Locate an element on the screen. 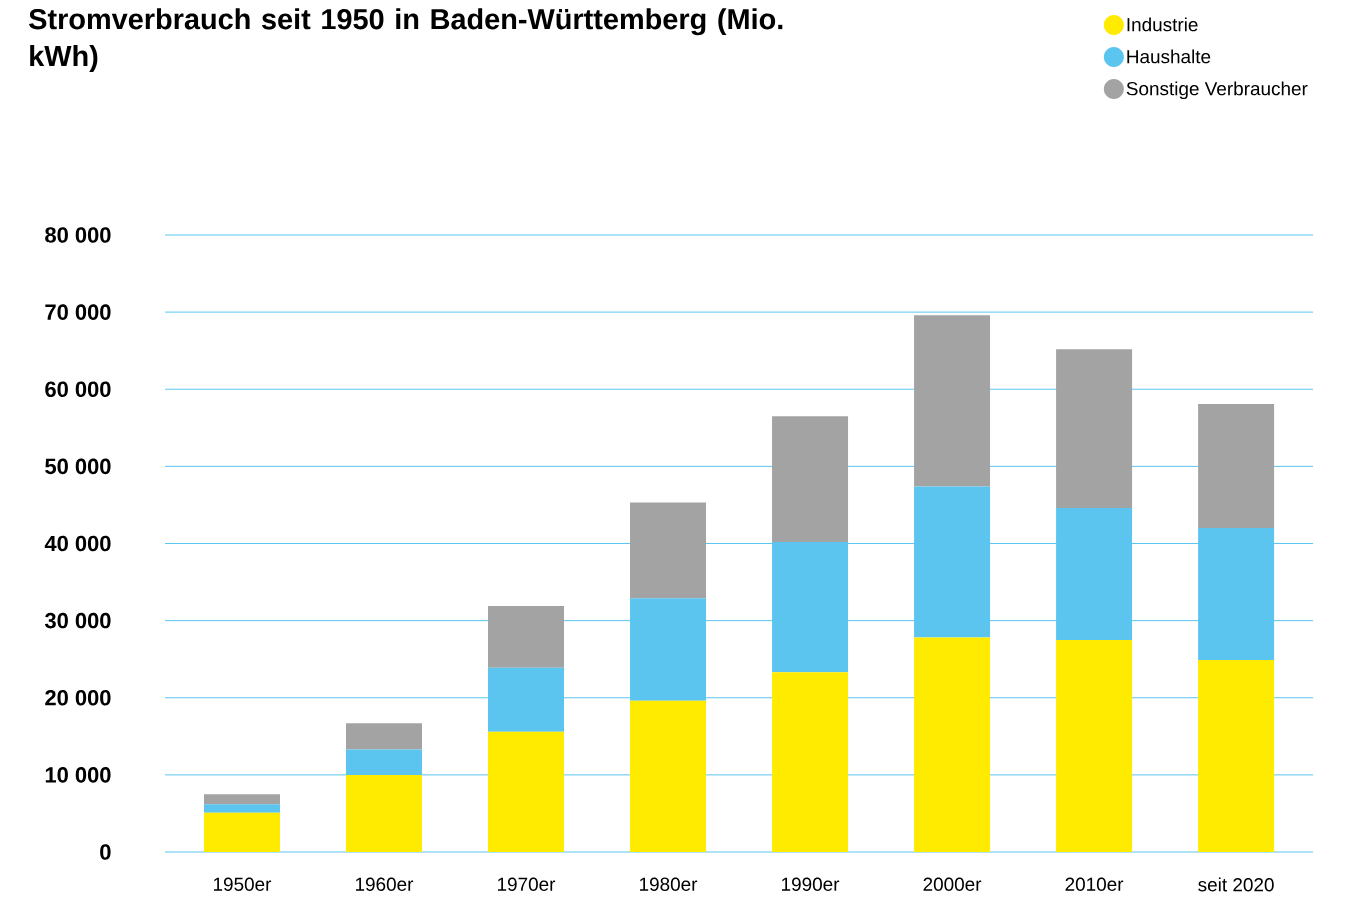  y-tick-label: 60 000 is located at coordinates (78, 389).